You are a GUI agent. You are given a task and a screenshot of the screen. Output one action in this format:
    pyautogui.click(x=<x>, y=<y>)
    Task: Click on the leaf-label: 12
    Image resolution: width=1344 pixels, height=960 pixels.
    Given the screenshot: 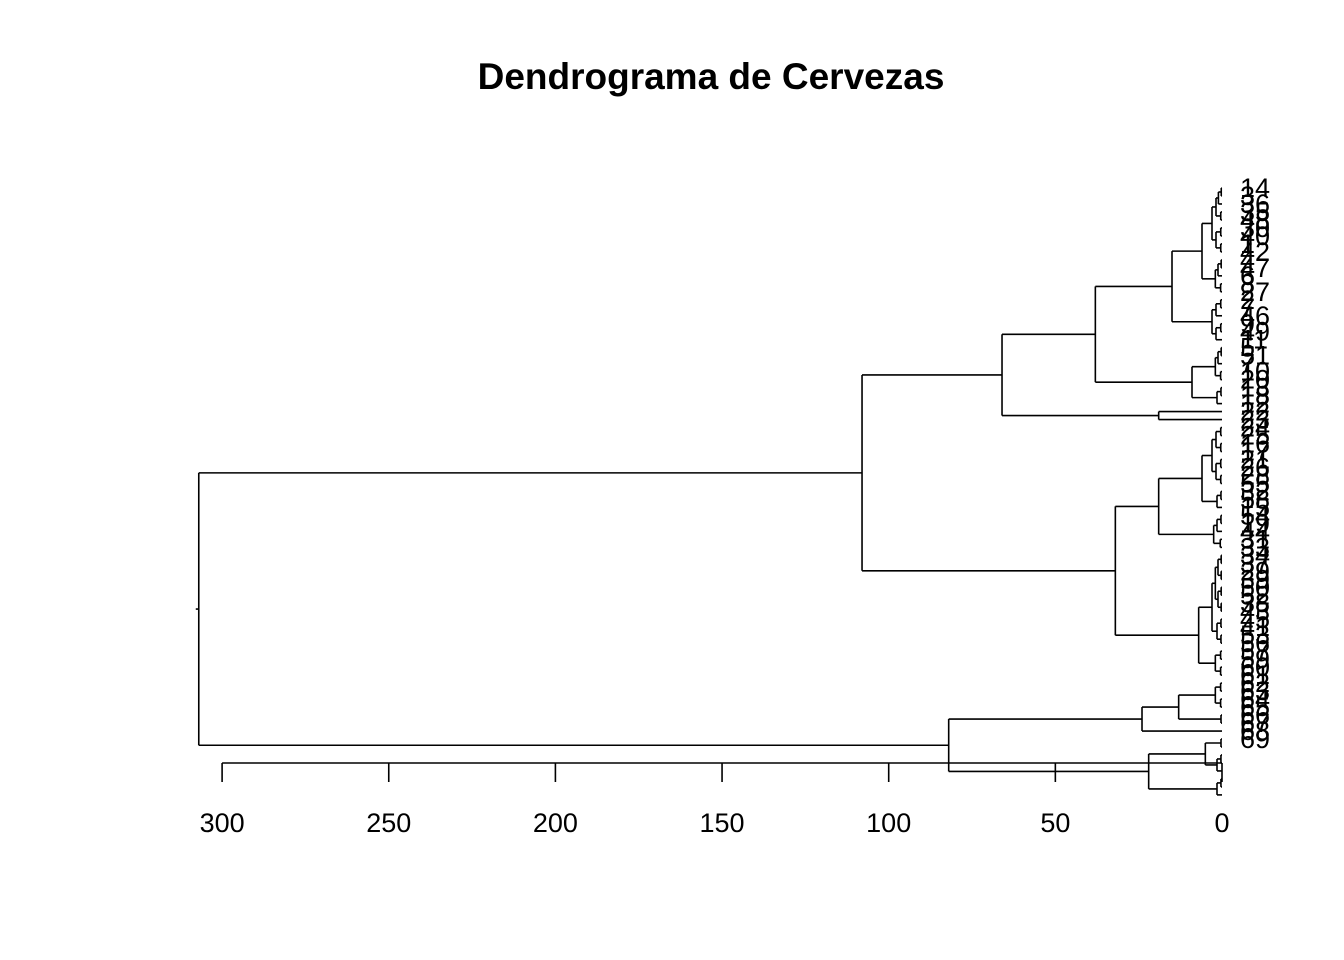 What is the action you would take?
    pyautogui.click(x=1255, y=404)
    